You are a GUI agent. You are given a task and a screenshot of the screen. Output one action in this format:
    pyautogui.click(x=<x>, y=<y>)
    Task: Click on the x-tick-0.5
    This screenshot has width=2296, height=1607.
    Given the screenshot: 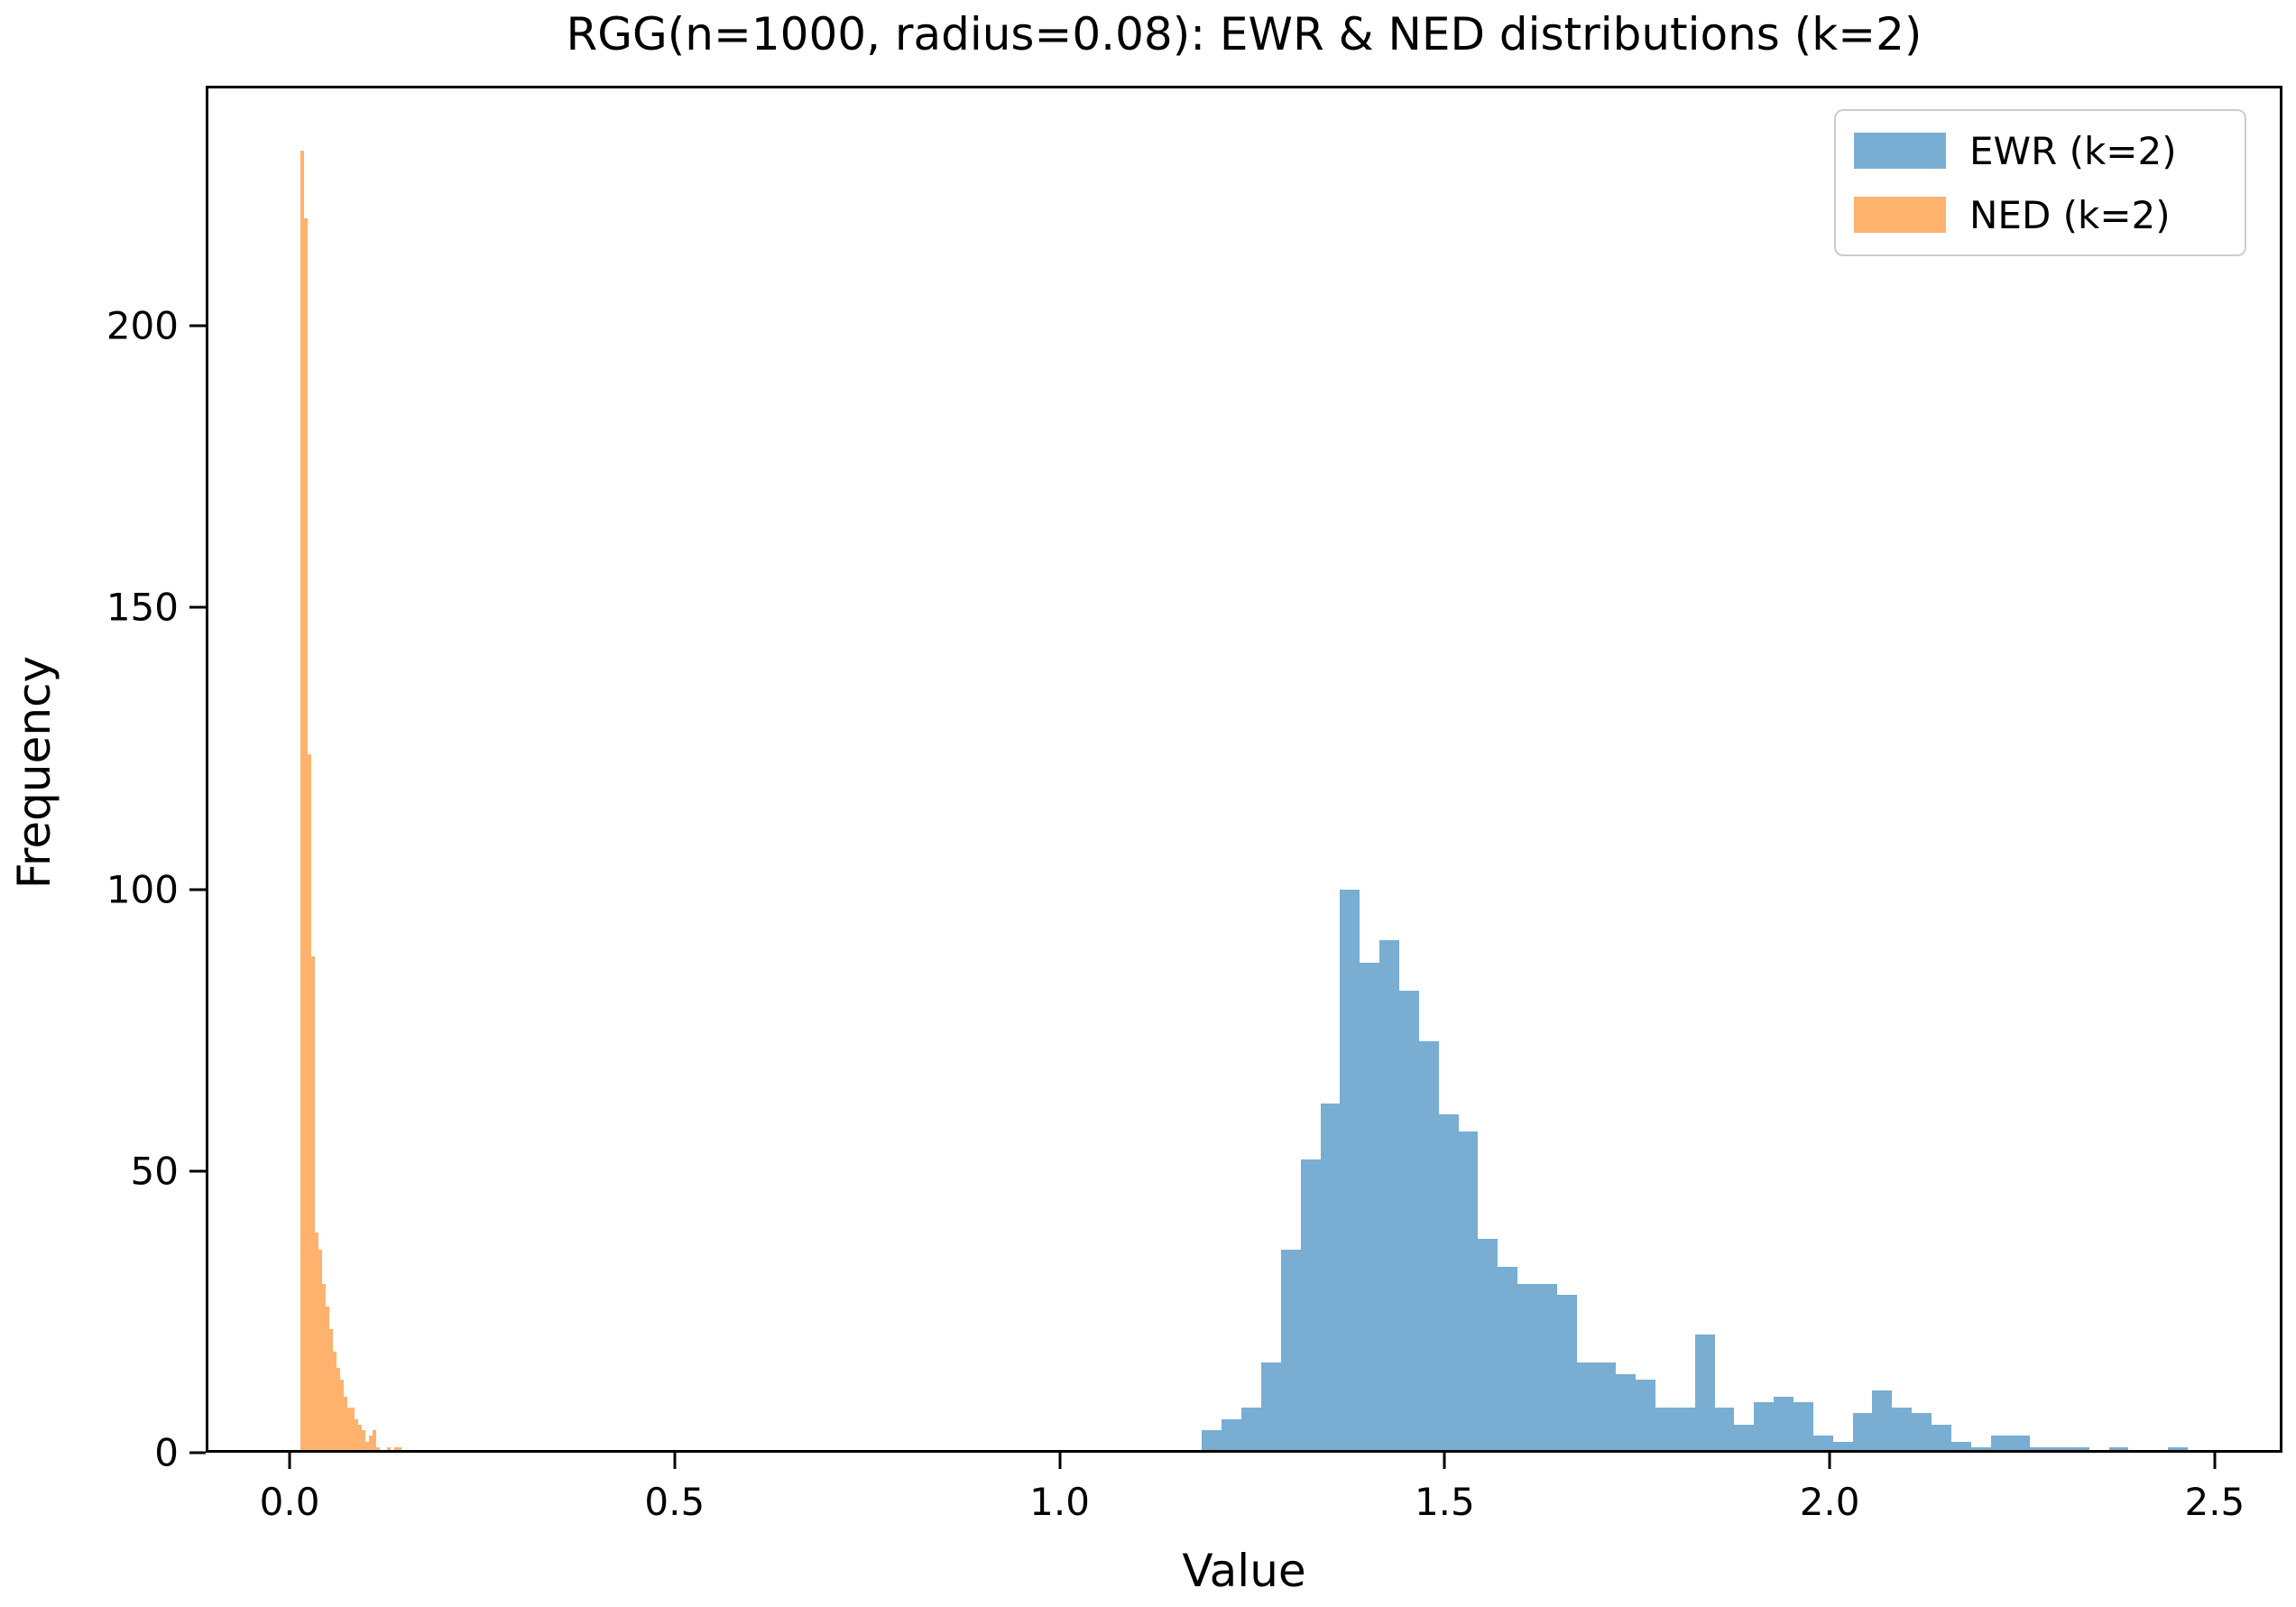 What is the action you would take?
    pyautogui.click(x=675, y=1461)
    